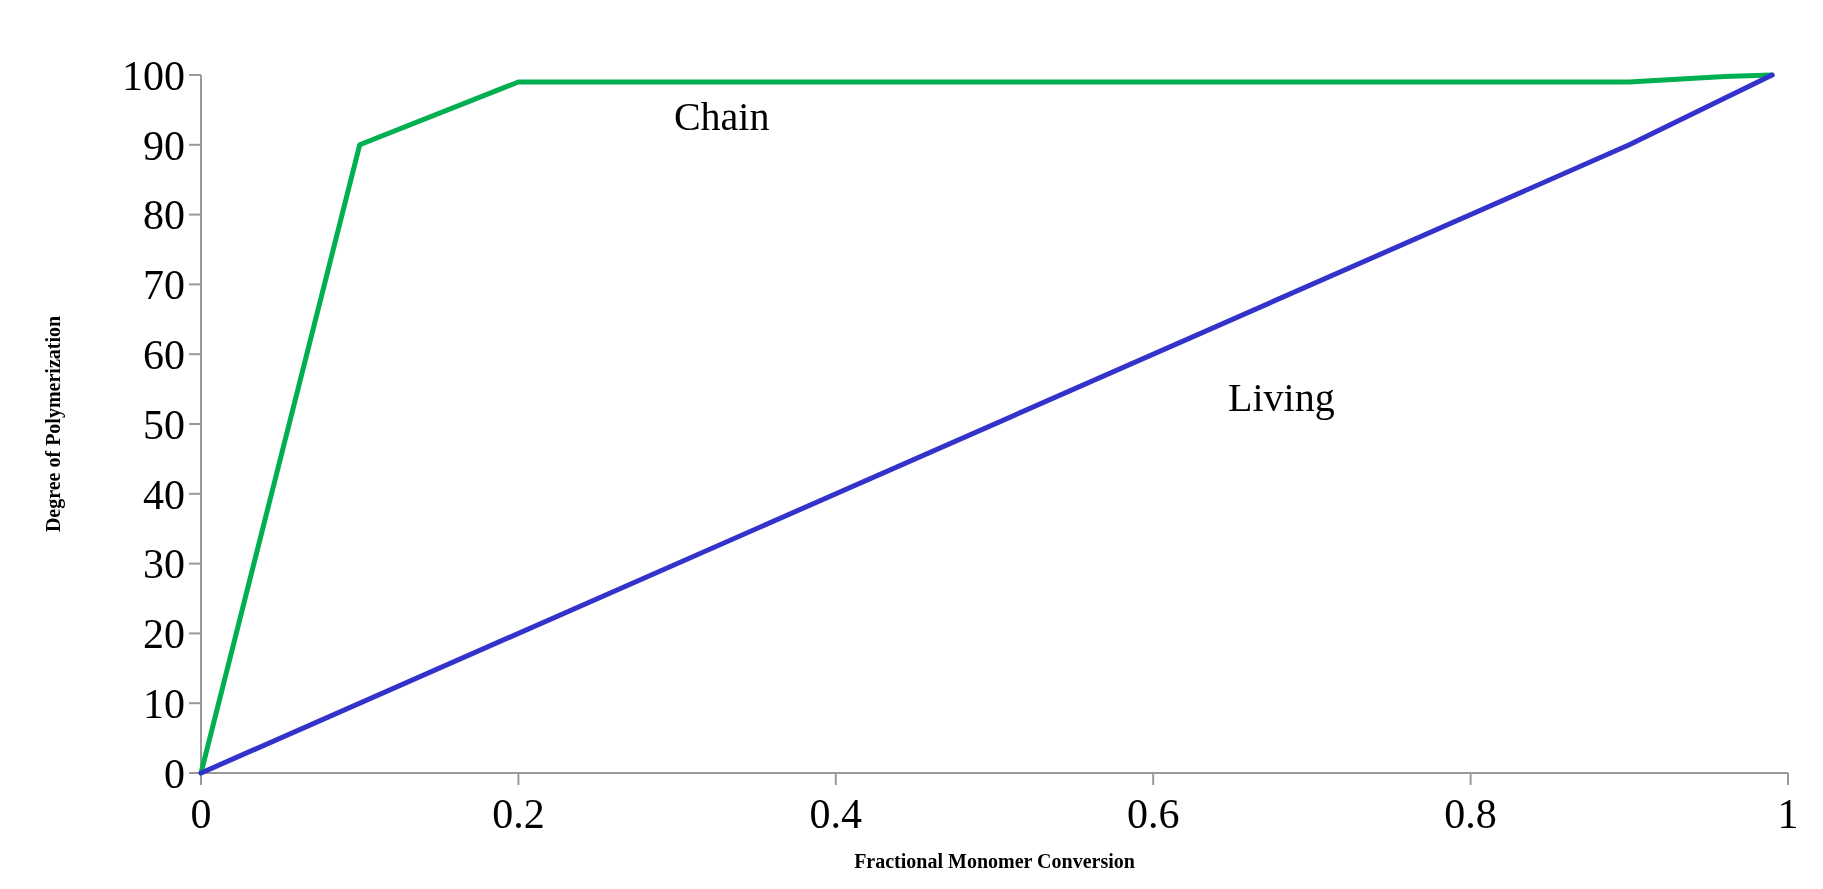 The height and width of the screenshot is (889, 1823). What do you see at coordinates (994, 861) in the screenshot?
I see `x-axis-title: Fractional Monomer Conversion` at bounding box center [994, 861].